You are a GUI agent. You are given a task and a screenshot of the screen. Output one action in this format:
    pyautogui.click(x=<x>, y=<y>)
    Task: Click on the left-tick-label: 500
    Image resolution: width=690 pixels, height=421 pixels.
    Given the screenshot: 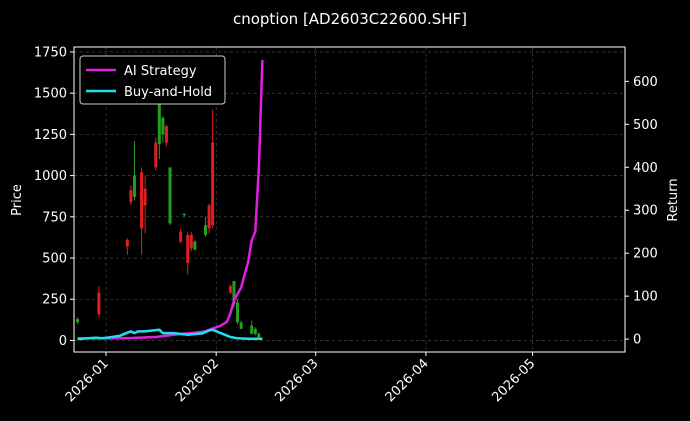 What is the action you would take?
    pyautogui.click(x=54, y=259)
    